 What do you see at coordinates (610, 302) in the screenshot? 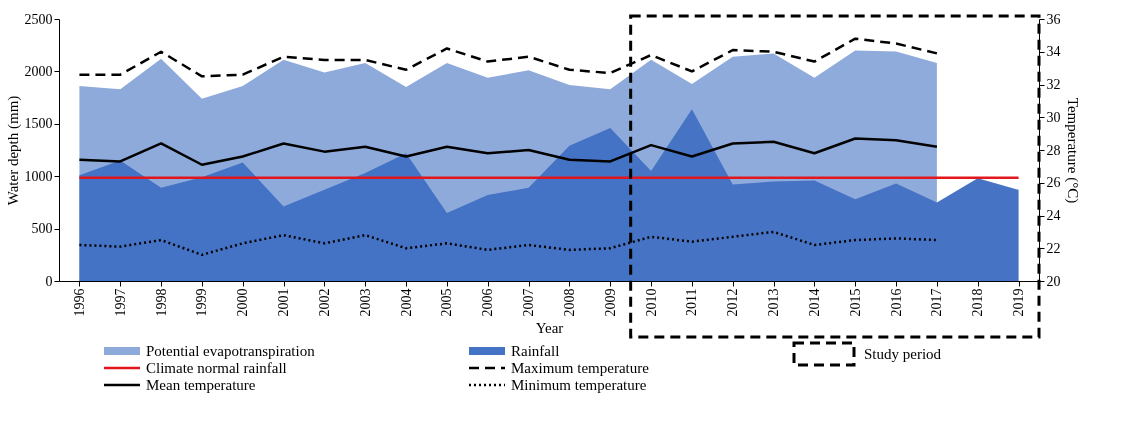
I see `x-tick-label: 2009` at bounding box center [610, 302].